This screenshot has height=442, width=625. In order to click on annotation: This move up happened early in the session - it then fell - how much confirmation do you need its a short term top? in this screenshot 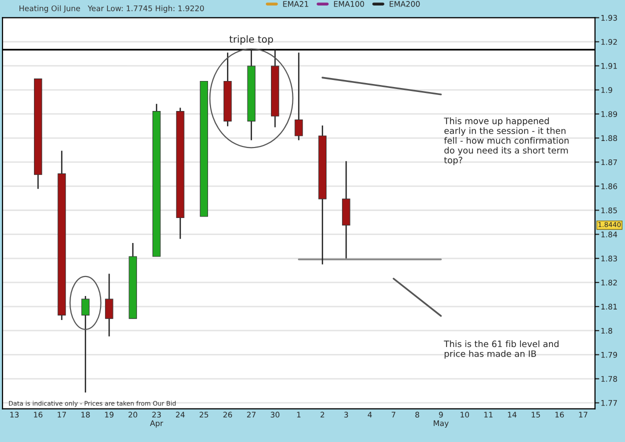, I will do `click(506, 141)`.